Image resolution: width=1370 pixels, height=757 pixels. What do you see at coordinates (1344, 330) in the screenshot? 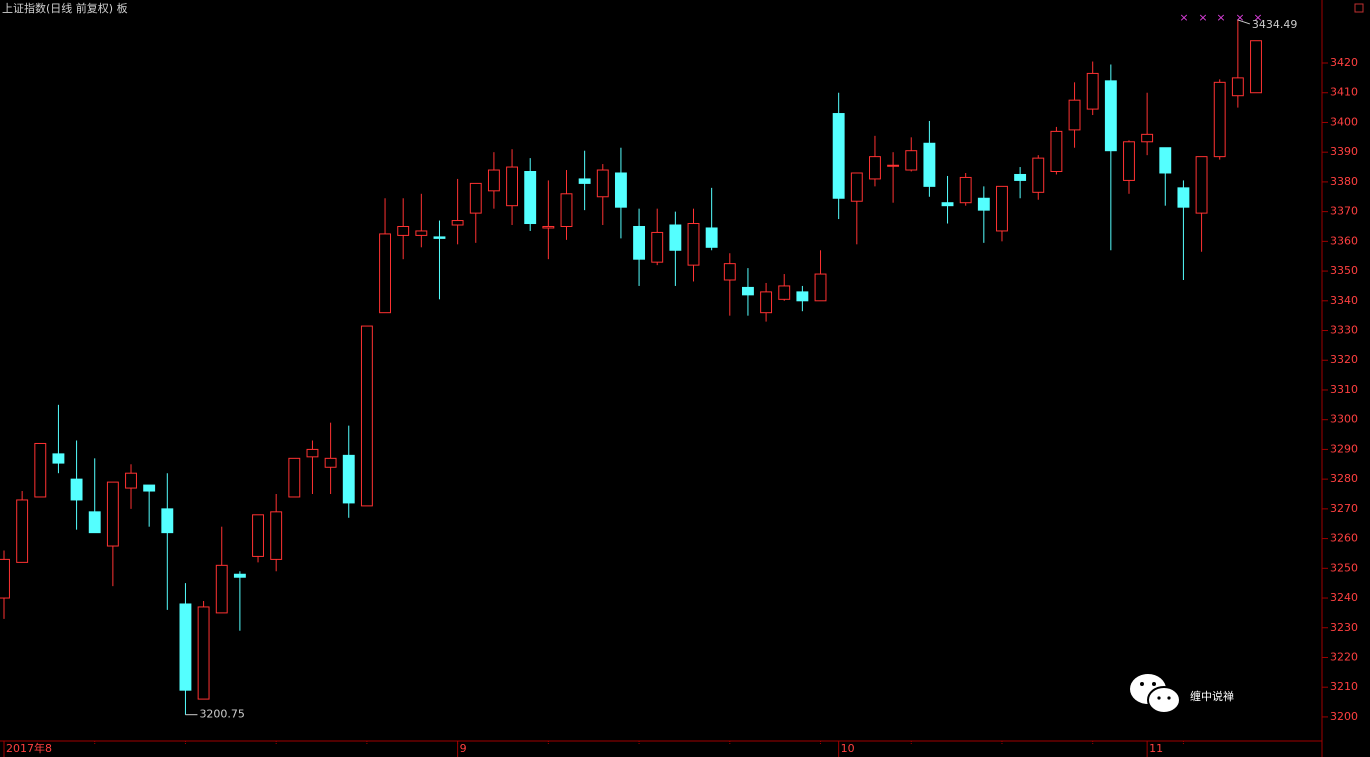
I see `y-tick-label: 3330` at bounding box center [1344, 330].